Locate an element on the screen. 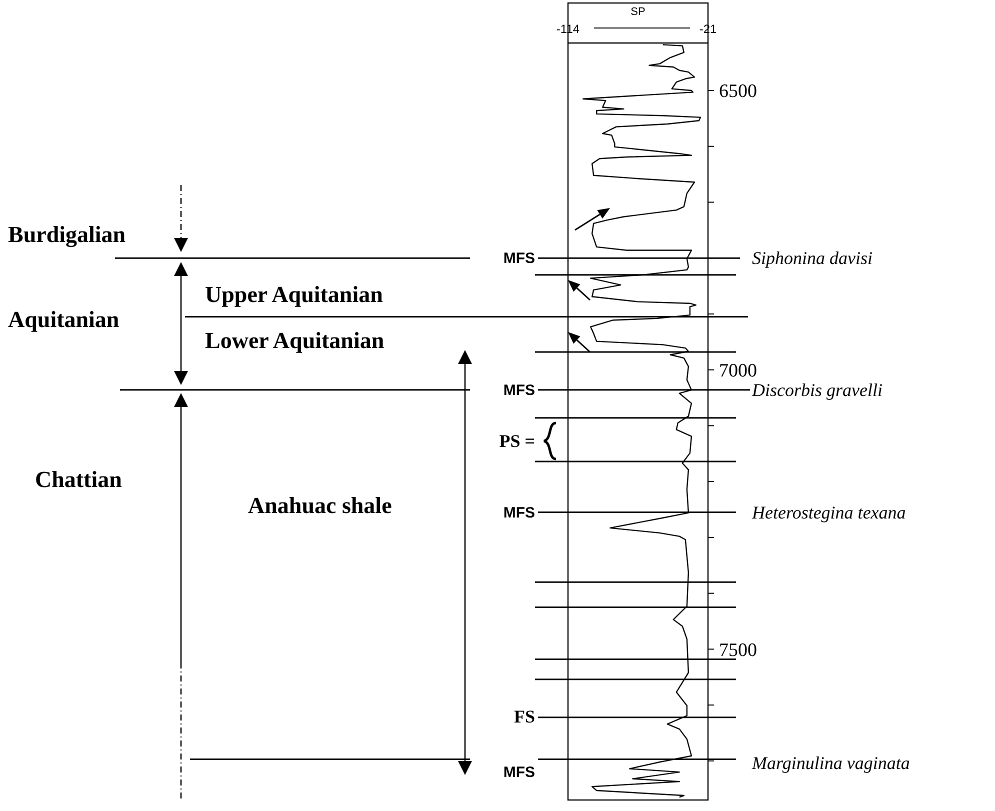  text: Discorbis gravelli is located at coordinates (816, 390).